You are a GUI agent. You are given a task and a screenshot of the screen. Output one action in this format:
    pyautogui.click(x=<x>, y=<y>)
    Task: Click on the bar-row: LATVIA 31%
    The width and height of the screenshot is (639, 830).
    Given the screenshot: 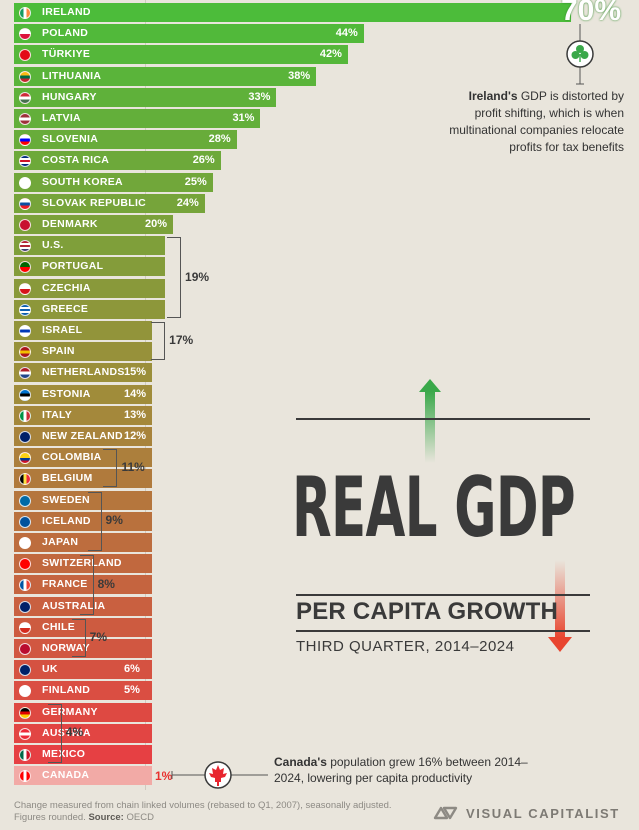 What is the action you would take?
    pyautogui.click(x=319, y=118)
    